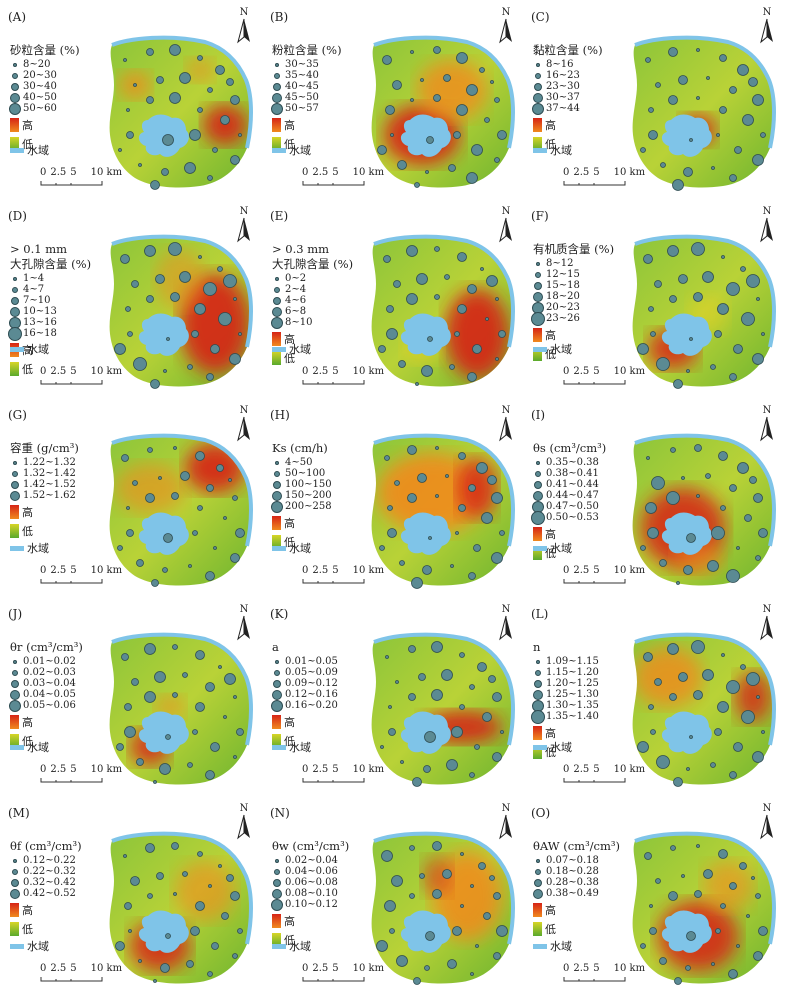 The image size is (785, 995). Describe the element at coordinates (537, 733) in the screenshot. I see `high-swatch` at that location.